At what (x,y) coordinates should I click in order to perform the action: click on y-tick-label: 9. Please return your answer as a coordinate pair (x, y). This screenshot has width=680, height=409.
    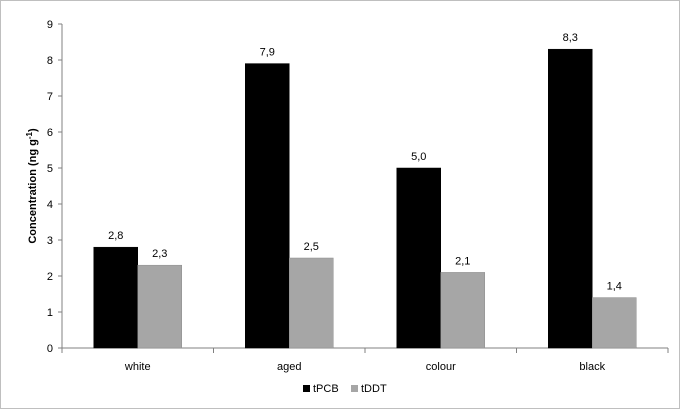
    Looking at the image, I should click on (50, 25).